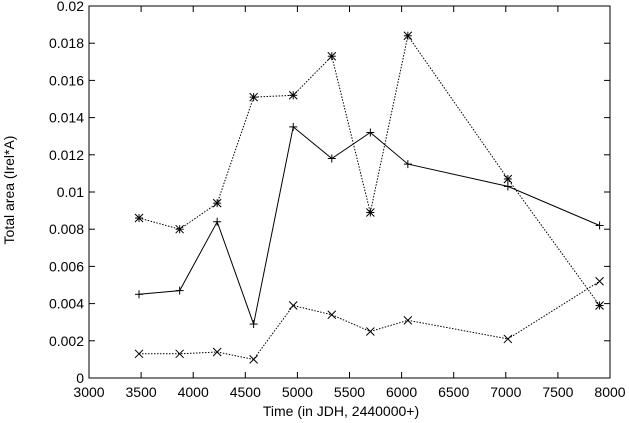 The width and height of the screenshot is (629, 423). What do you see at coordinates (349, 392) in the screenshot?
I see `x-tick-label: 5500` at bounding box center [349, 392].